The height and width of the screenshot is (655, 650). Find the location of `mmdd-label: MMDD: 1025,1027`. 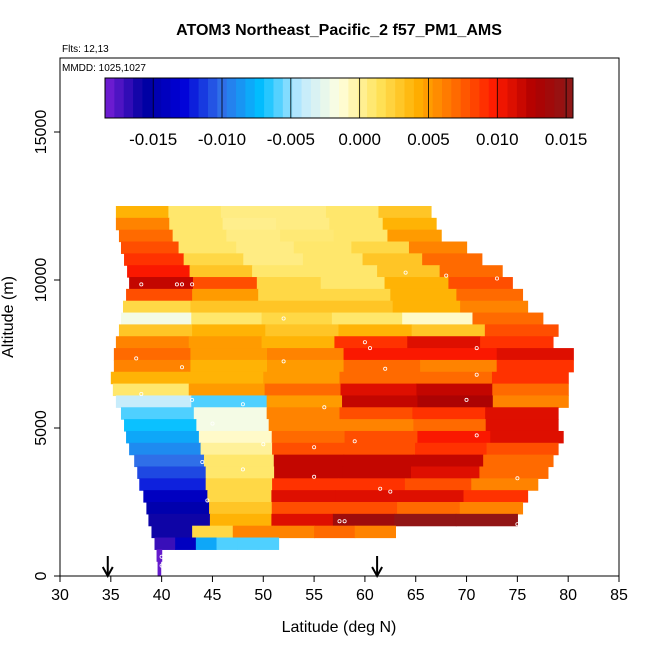

mmdd-label: MMDD: 1025,1027 is located at coordinates (104, 68).